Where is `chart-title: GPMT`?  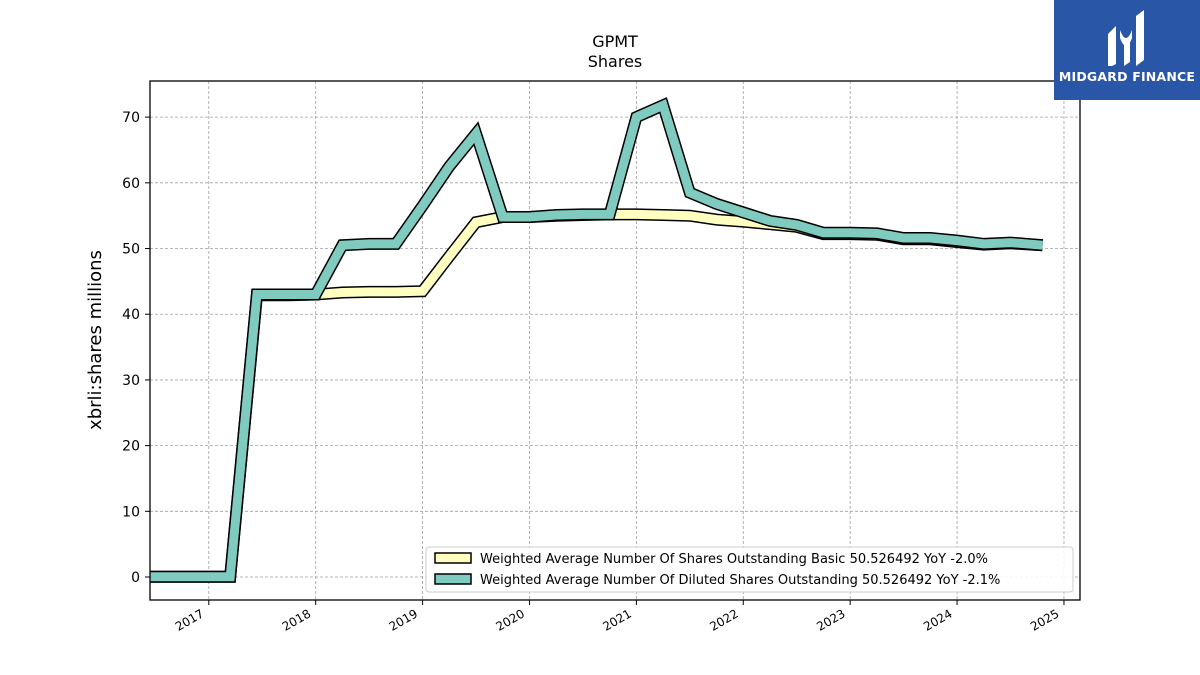
chart-title: GPMT is located at coordinates (615, 41).